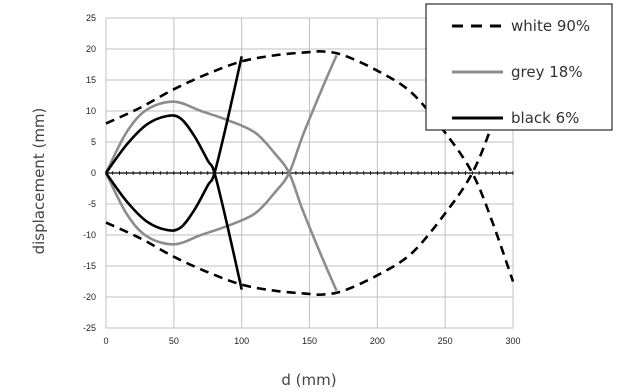 The width and height of the screenshot is (621, 392). I want to click on x-tick-label: 250, so click(445, 341).